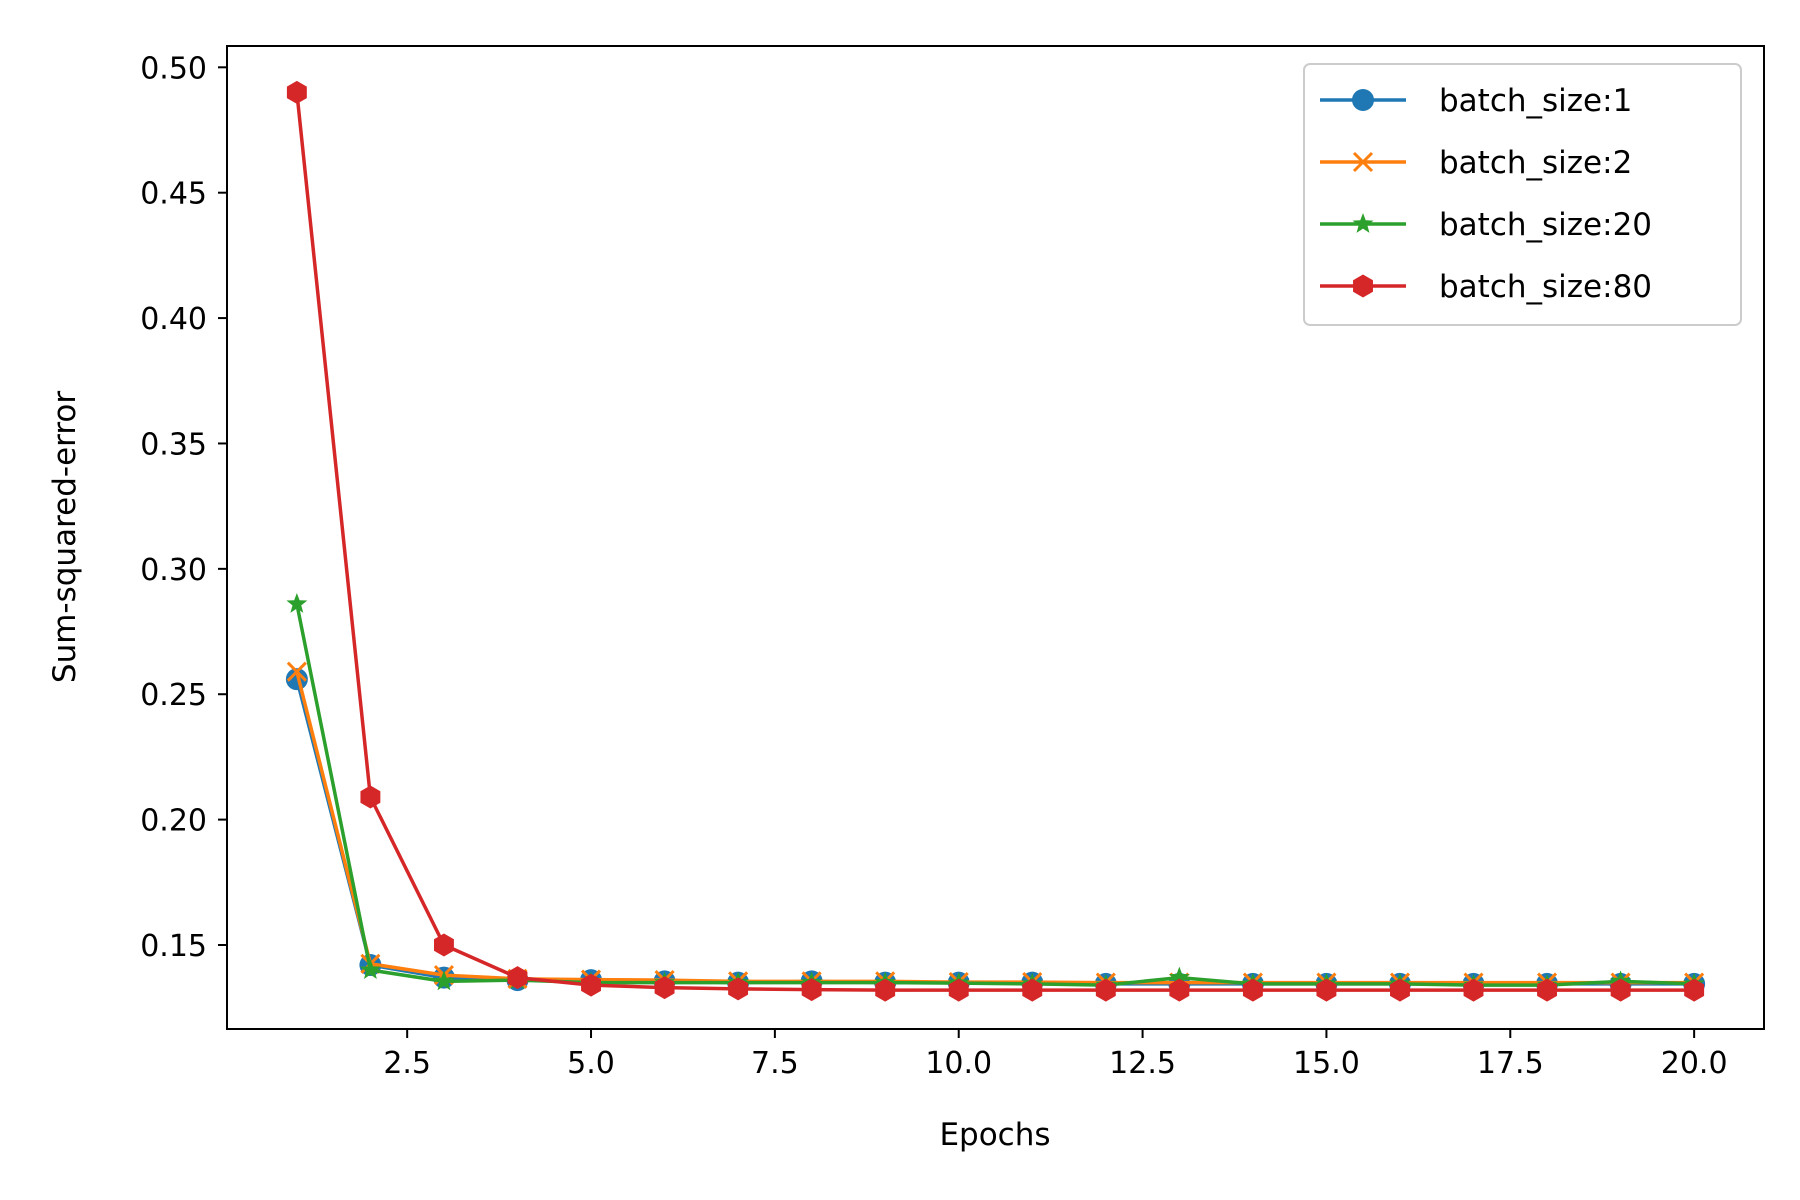 The image size is (1800, 1200). I want to click on x-tick-label: 17.5, so click(1510, 1063).